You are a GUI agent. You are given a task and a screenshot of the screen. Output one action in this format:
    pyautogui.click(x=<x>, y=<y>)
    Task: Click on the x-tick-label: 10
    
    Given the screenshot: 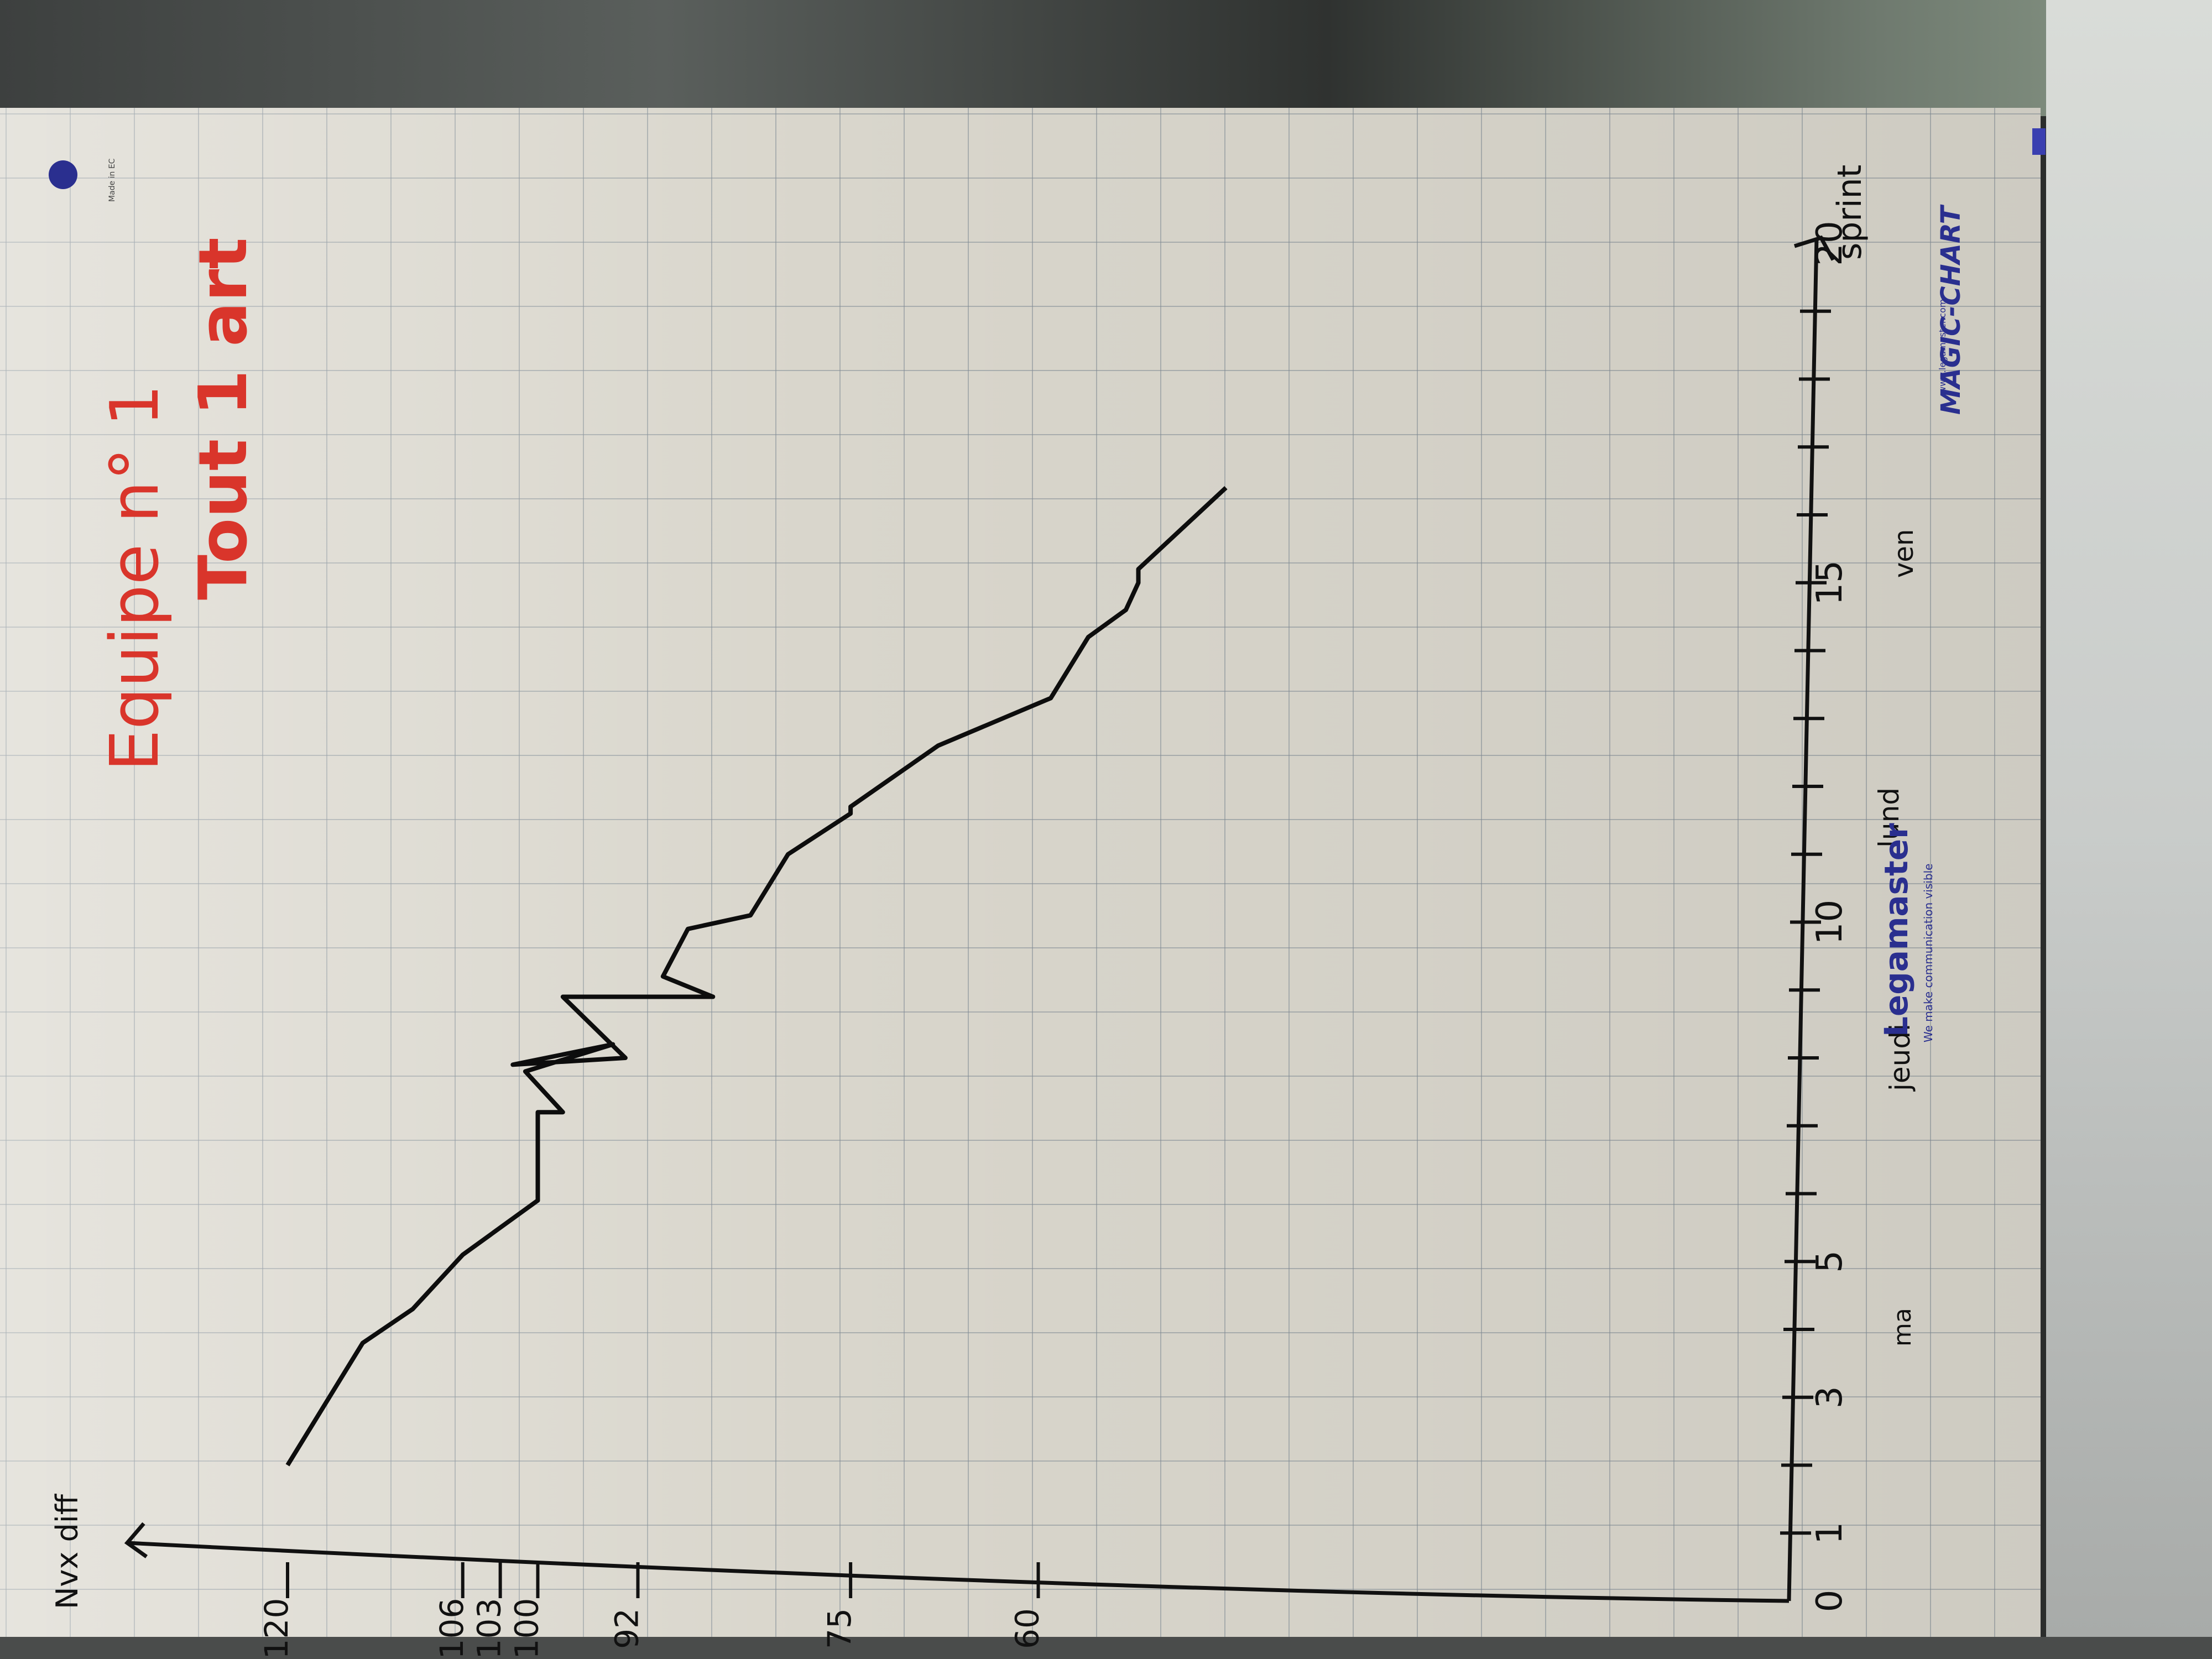 What is the action you would take?
    pyautogui.click(x=1830, y=923)
    